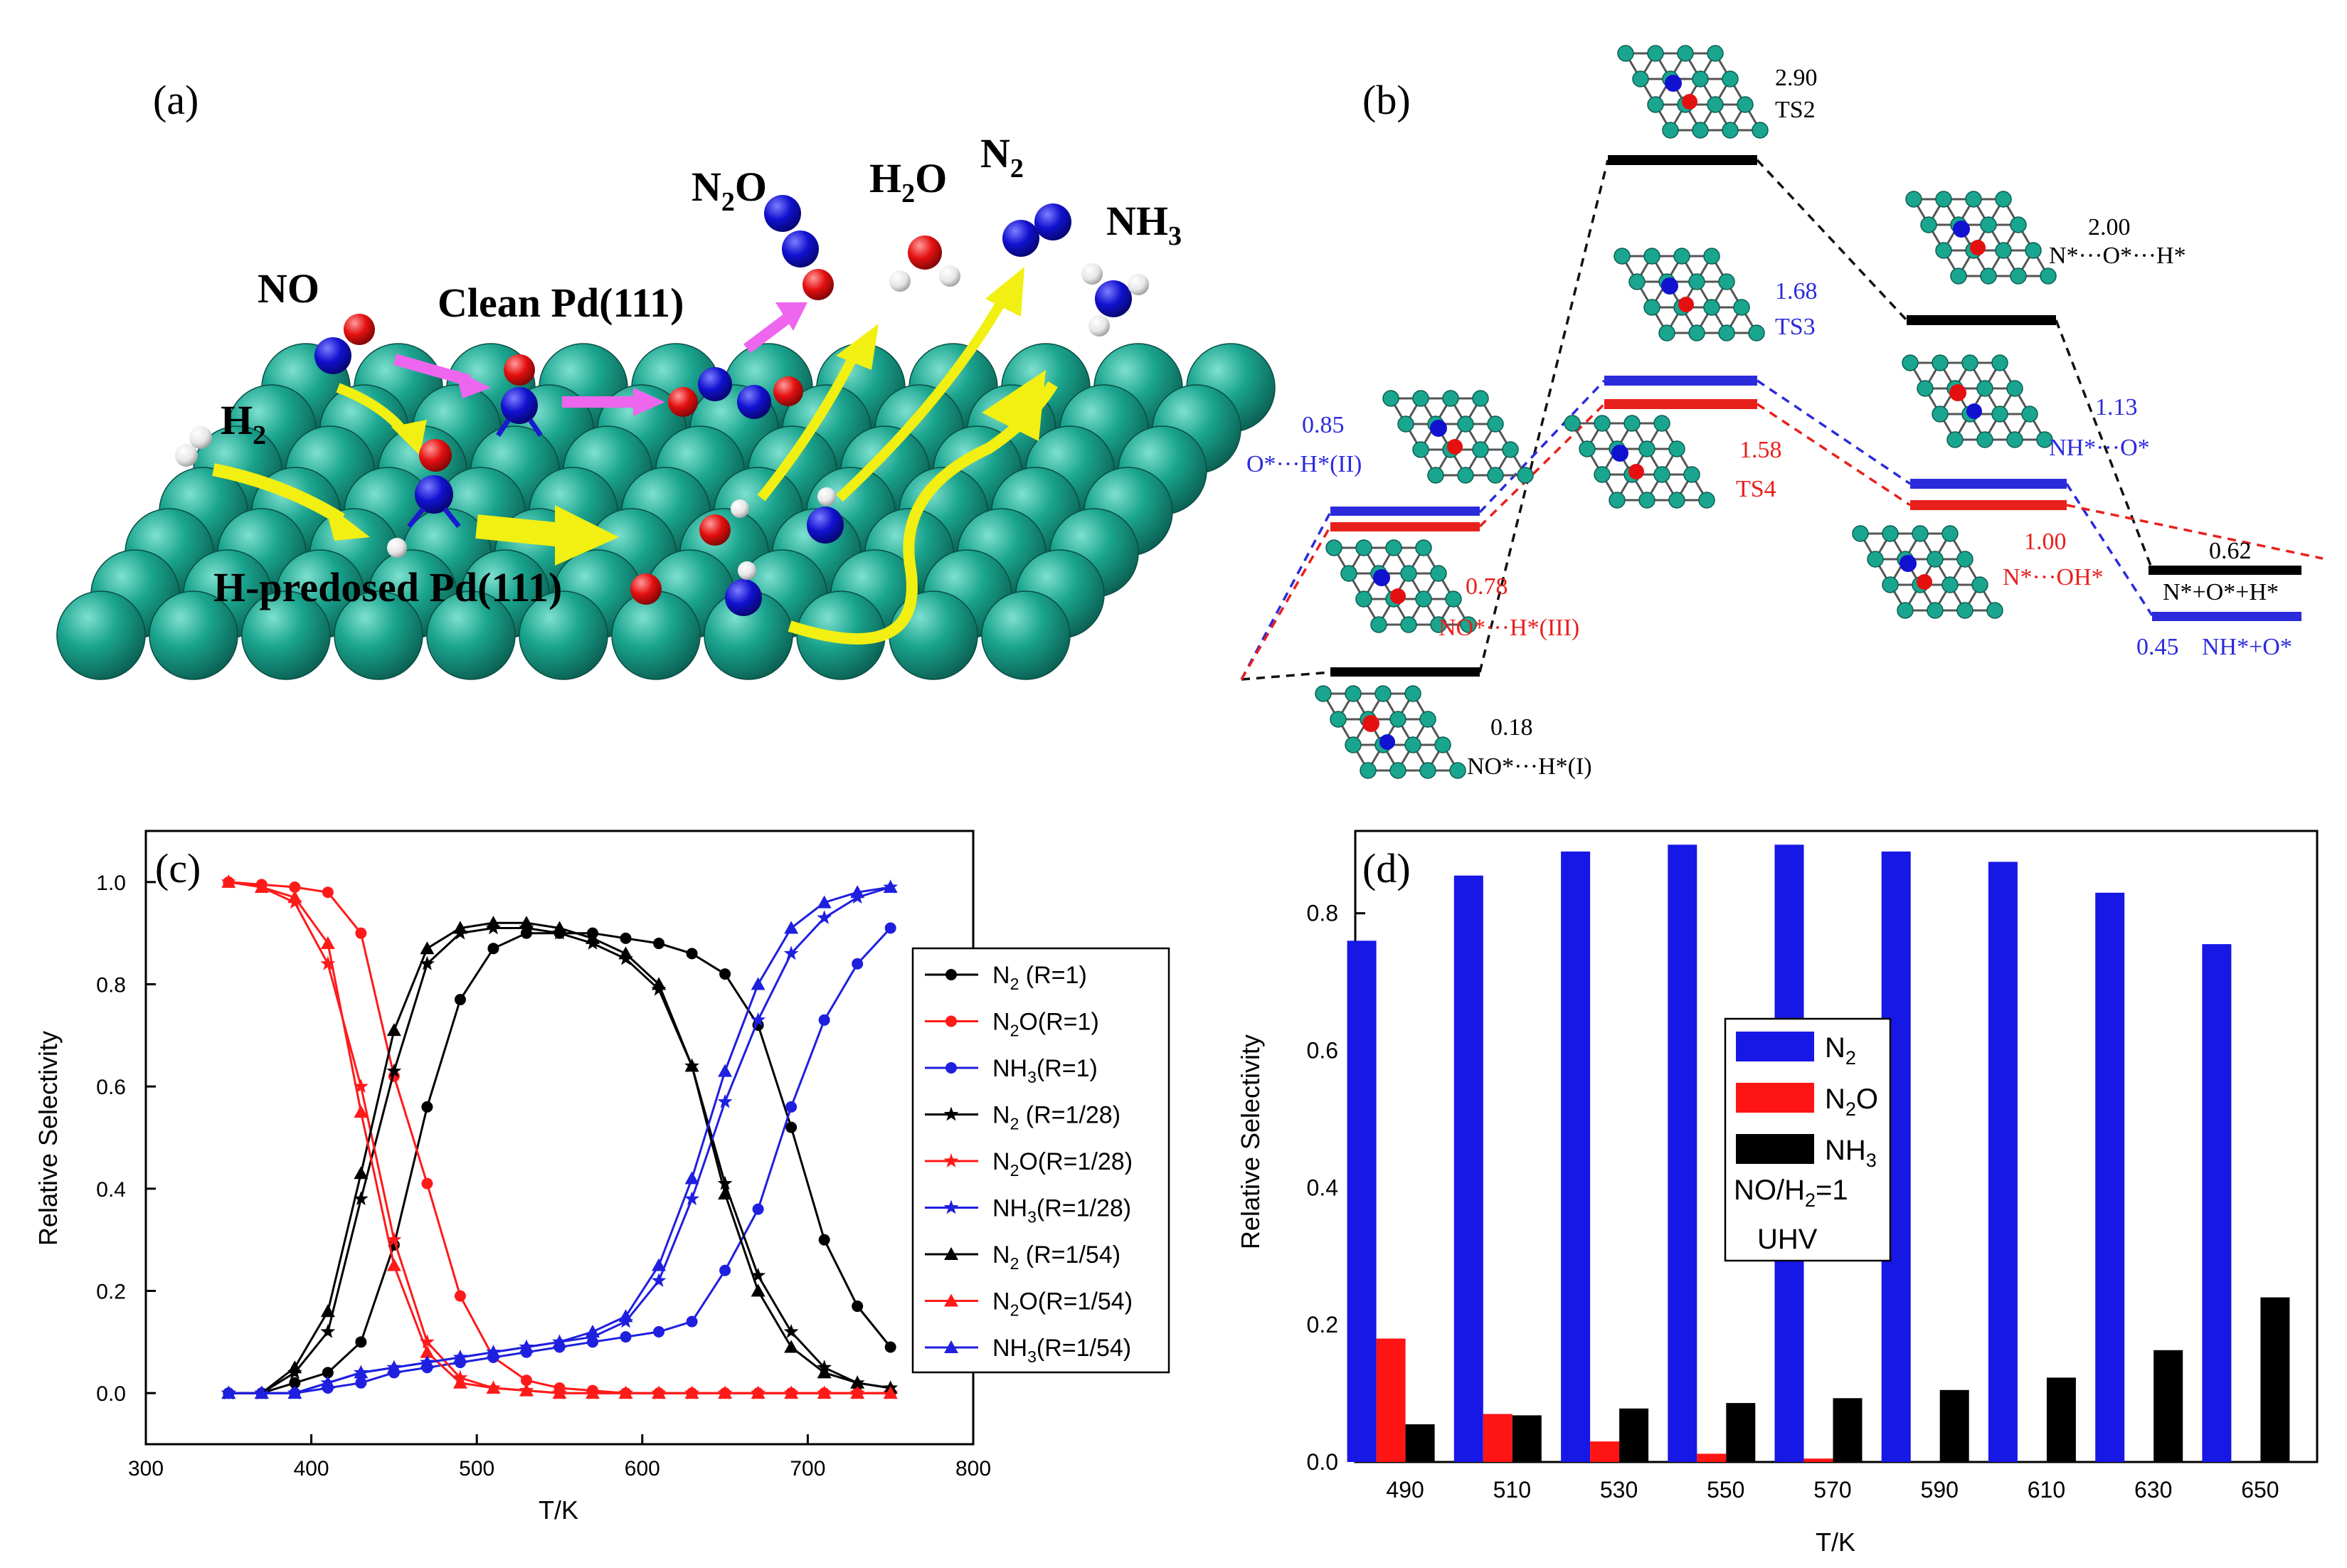 Image resolution: width=2347 pixels, height=1568 pixels. What do you see at coordinates (178, 868) in the screenshot?
I see `panel-c-label: (c)` at bounding box center [178, 868].